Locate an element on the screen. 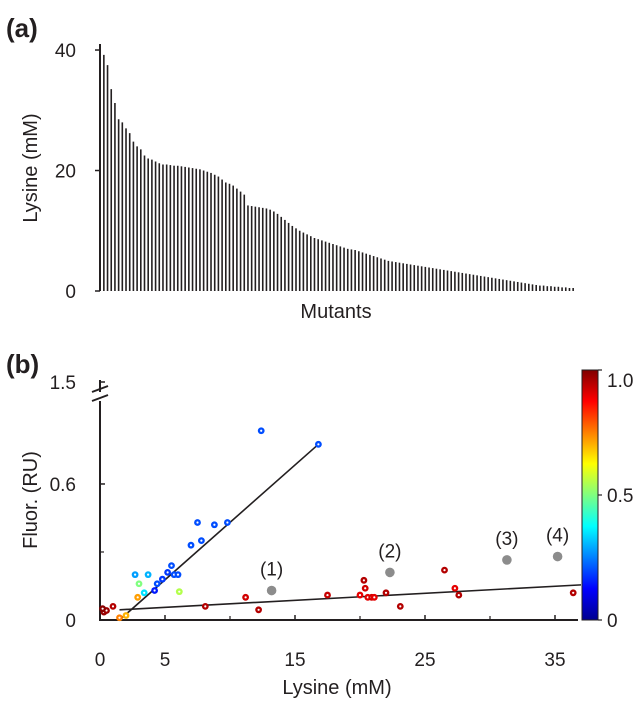  y-axis-break-icon is located at coordinates (100, 393).